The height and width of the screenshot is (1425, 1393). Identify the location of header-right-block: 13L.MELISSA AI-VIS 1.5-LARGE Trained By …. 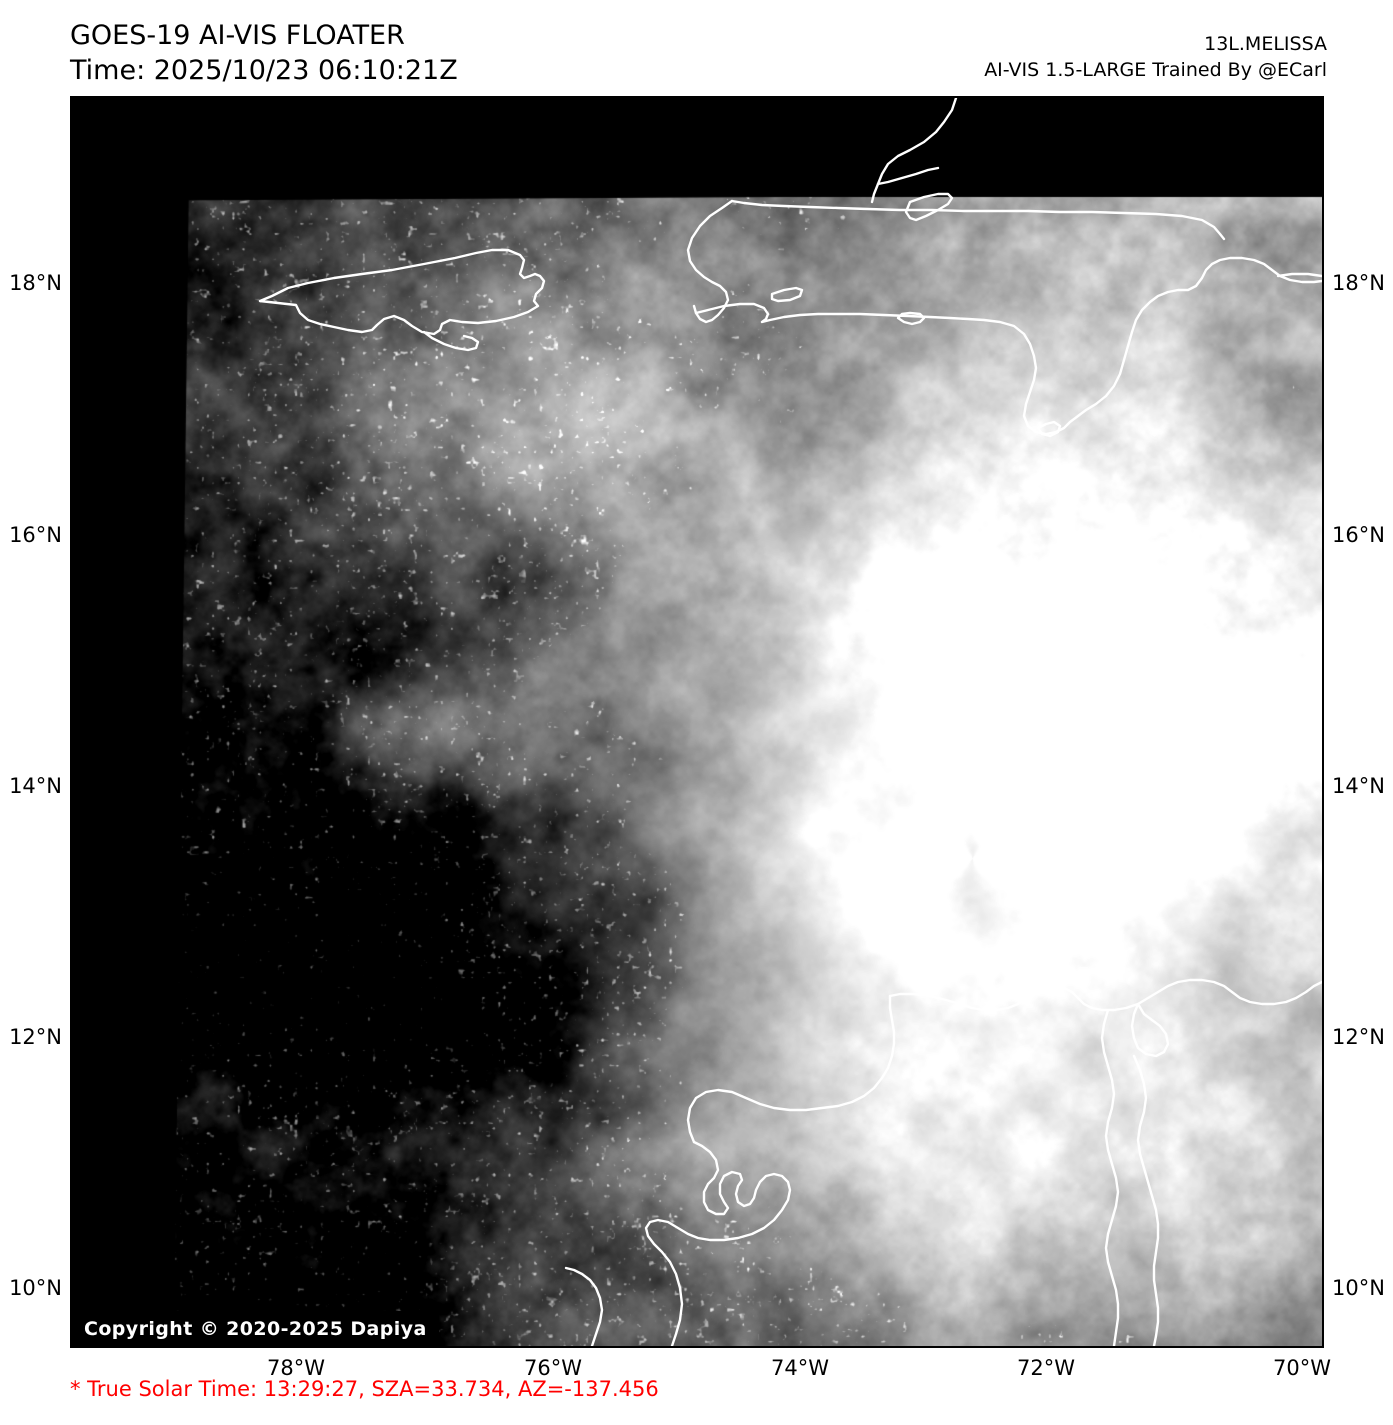
(1155, 57).